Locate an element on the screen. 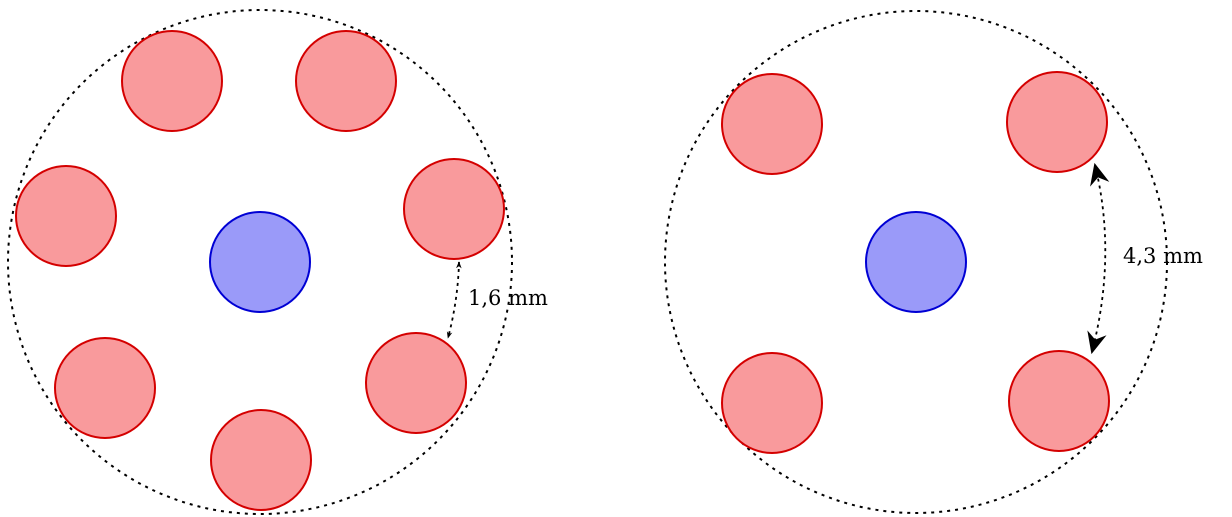 This screenshot has width=1232, height=517. left-center-circle is located at coordinates (260, 262).